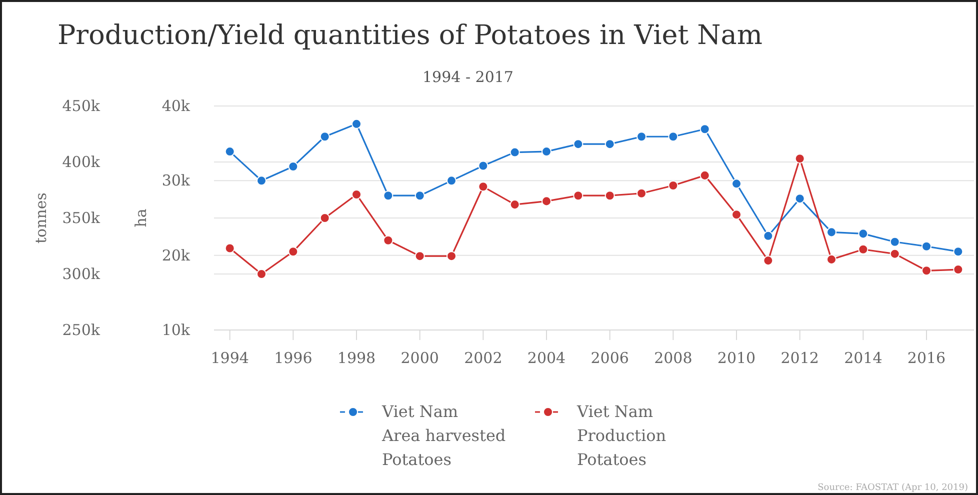 Image resolution: width=978 pixels, height=495 pixels. Describe the element at coordinates (176, 255) in the screenshot. I see `y-tick-label: 20k` at that location.